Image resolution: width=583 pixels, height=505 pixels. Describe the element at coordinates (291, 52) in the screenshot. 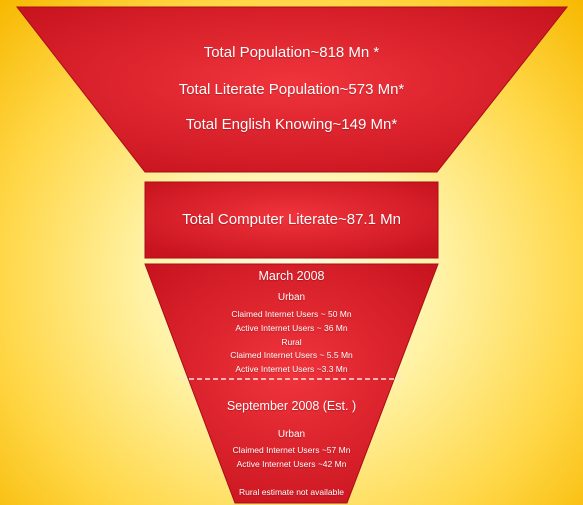

I see `total-population-label: Total Population~818 Mn *` at that location.